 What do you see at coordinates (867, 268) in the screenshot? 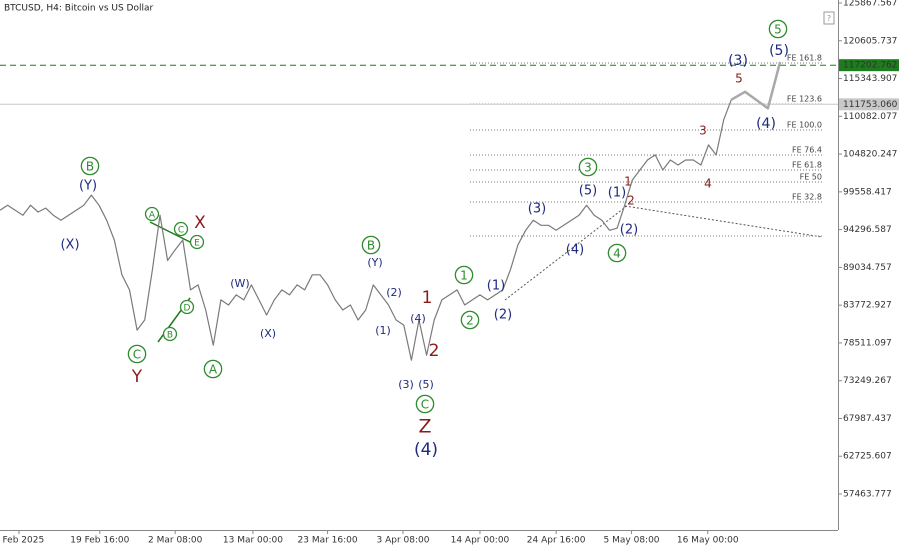
I see `y-tick-label: 89034.757` at bounding box center [867, 268].